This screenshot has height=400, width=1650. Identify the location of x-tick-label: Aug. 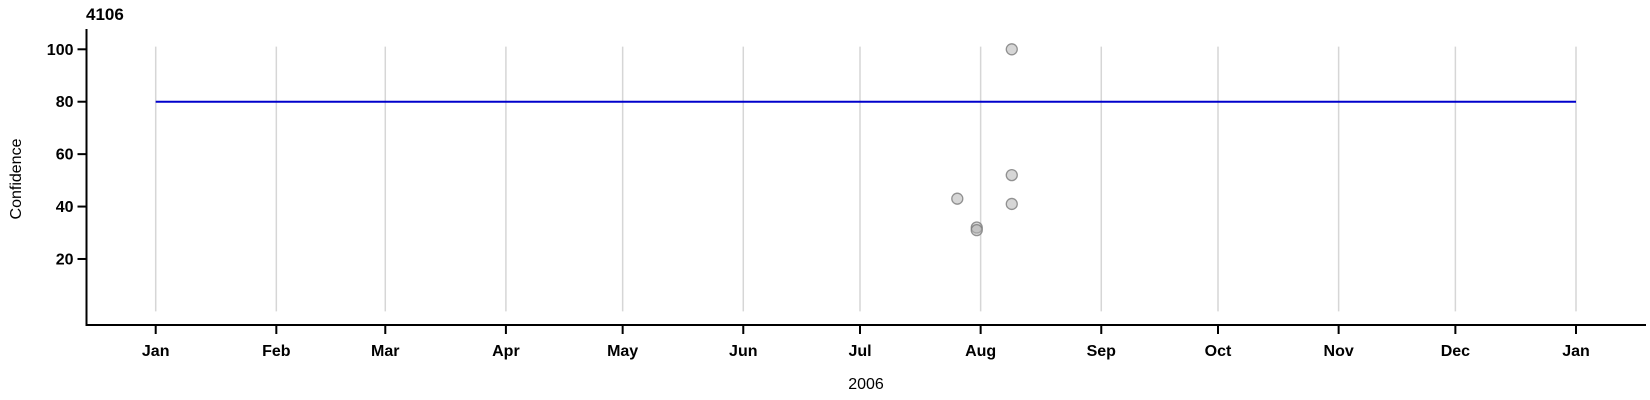
(980, 351).